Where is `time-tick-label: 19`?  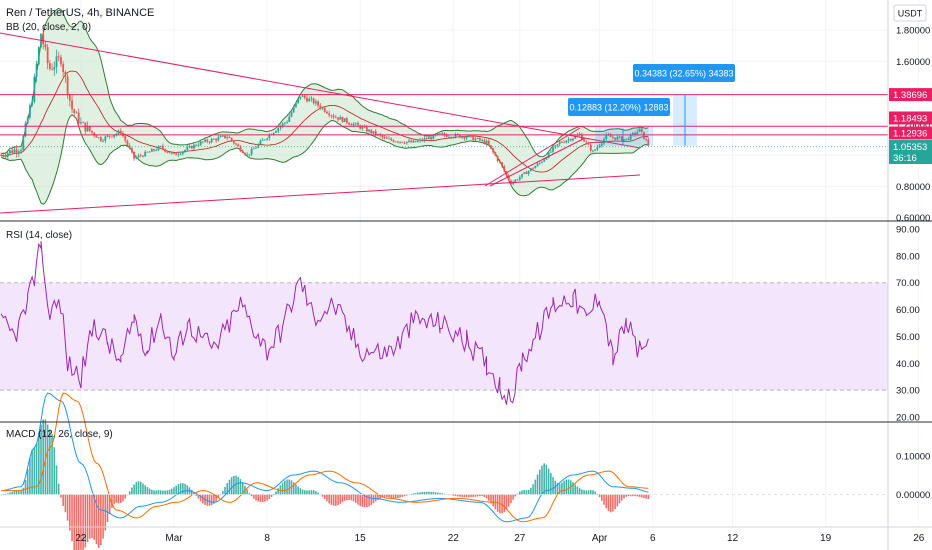
time-tick-label: 19 is located at coordinates (826, 538).